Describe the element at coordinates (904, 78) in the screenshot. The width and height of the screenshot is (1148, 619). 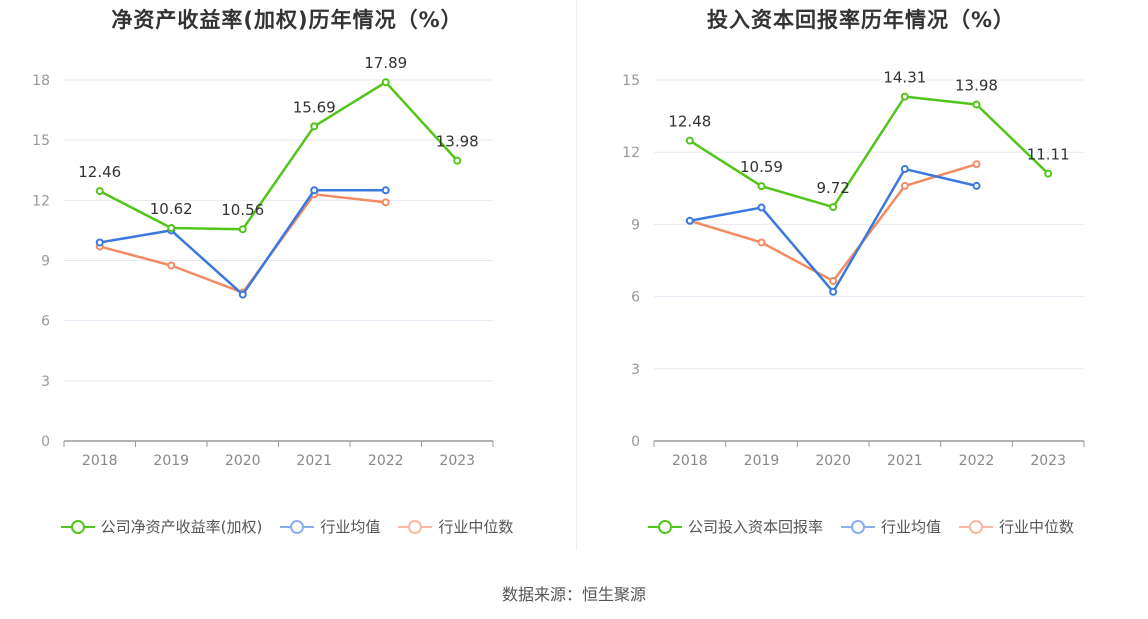
I see `data-label: 14.31` at that location.